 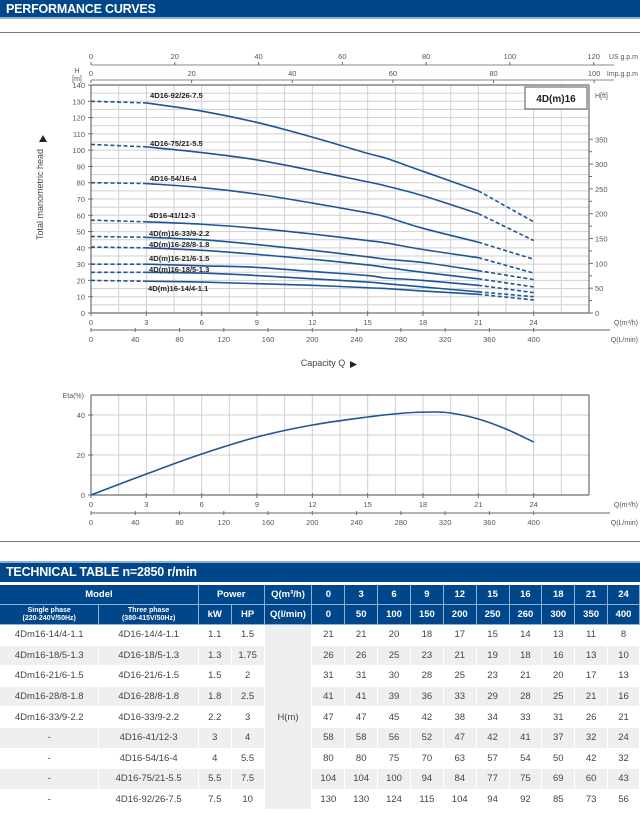 I want to click on single-phase-model: 4Dm16-28/8-1.8, so click(x=50, y=697).